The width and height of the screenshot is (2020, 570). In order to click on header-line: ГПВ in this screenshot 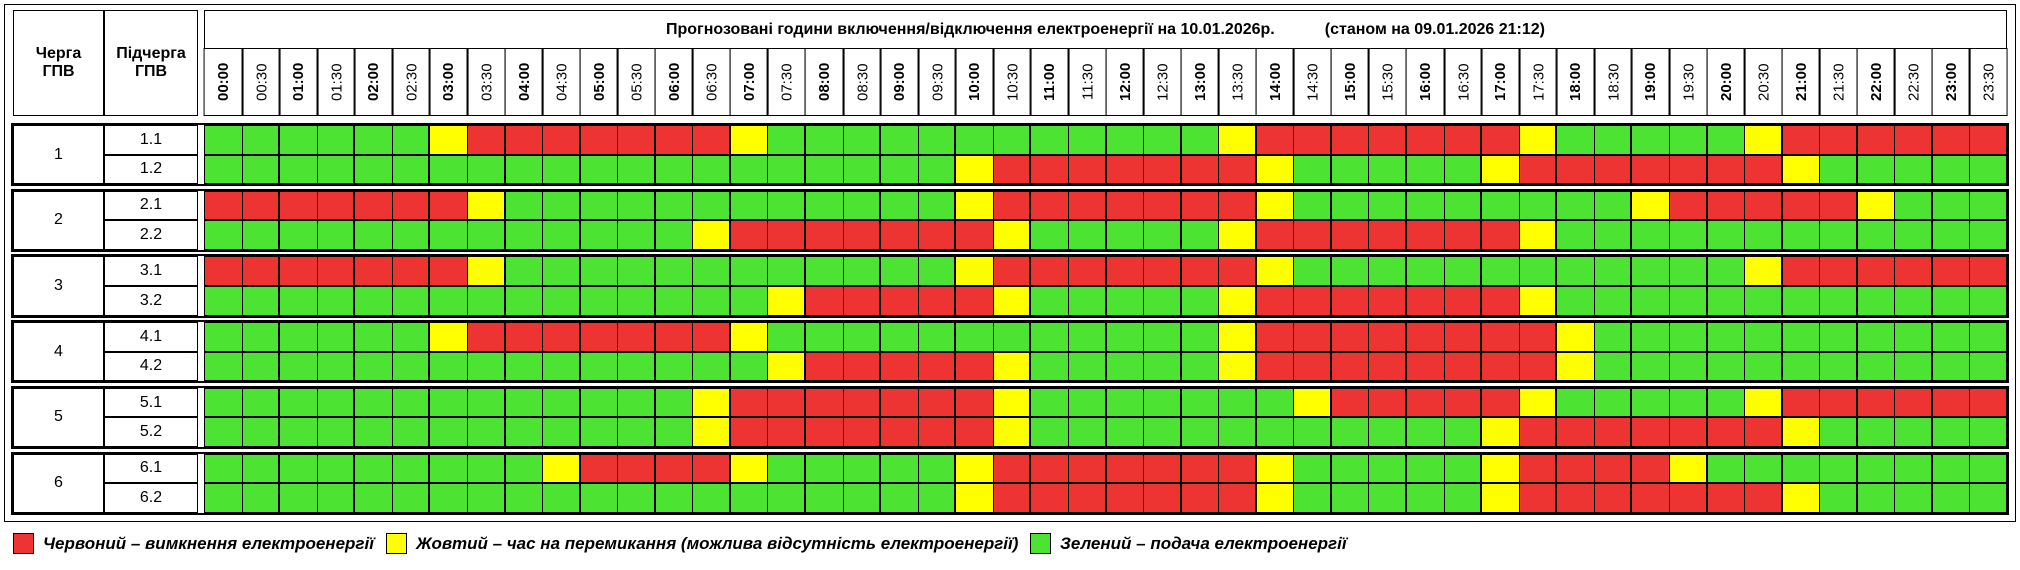, I will do `click(58, 71)`.